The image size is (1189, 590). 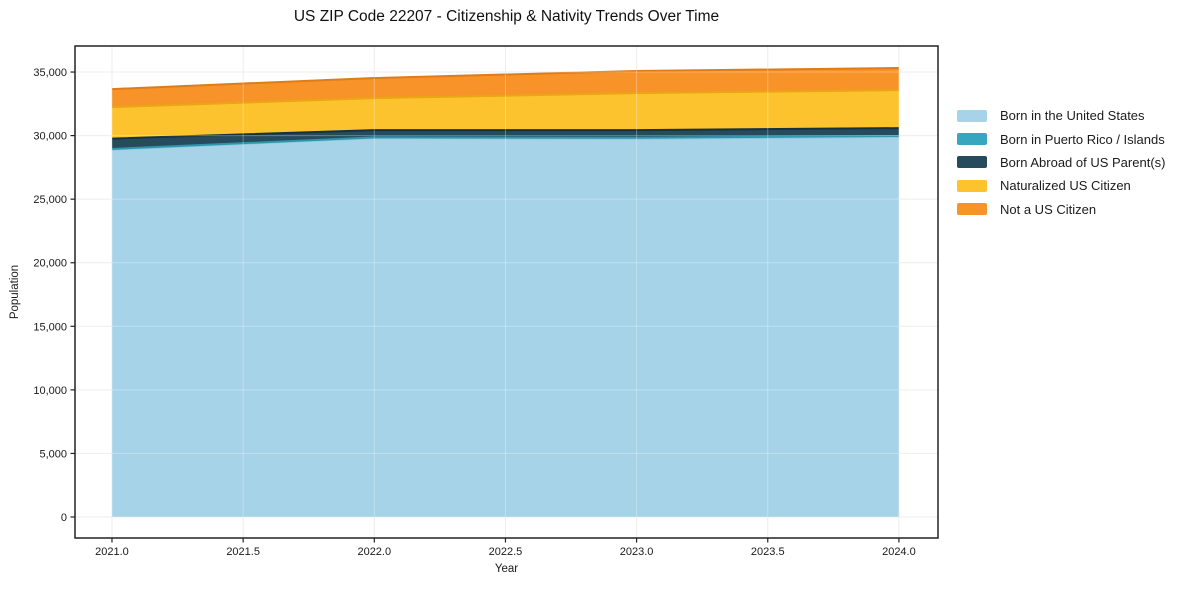 I want to click on x-tick-label: 2021.0, so click(x=112, y=552).